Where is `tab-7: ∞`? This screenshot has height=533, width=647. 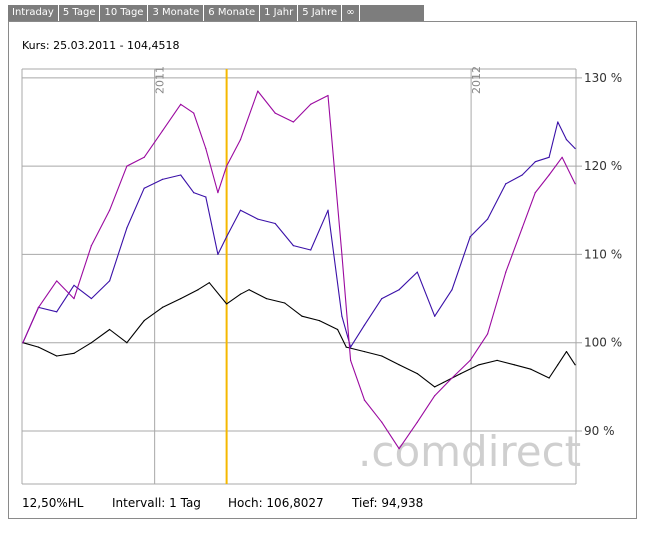 tab-7: ∞ is located at coordinates (351, 13).